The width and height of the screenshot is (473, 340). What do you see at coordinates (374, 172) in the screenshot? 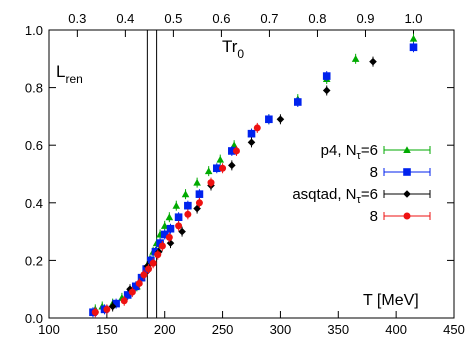
I see `legend-label-1: 8` at bounding box center [374, 172].